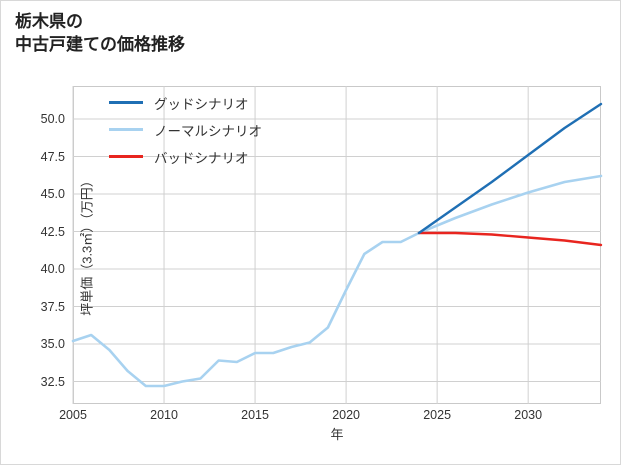 This screenshot has width=621, height=465. Describe the element at coordinates (52, 119) in the screenshot. I see `y-tick-label: 50.0` at that location.